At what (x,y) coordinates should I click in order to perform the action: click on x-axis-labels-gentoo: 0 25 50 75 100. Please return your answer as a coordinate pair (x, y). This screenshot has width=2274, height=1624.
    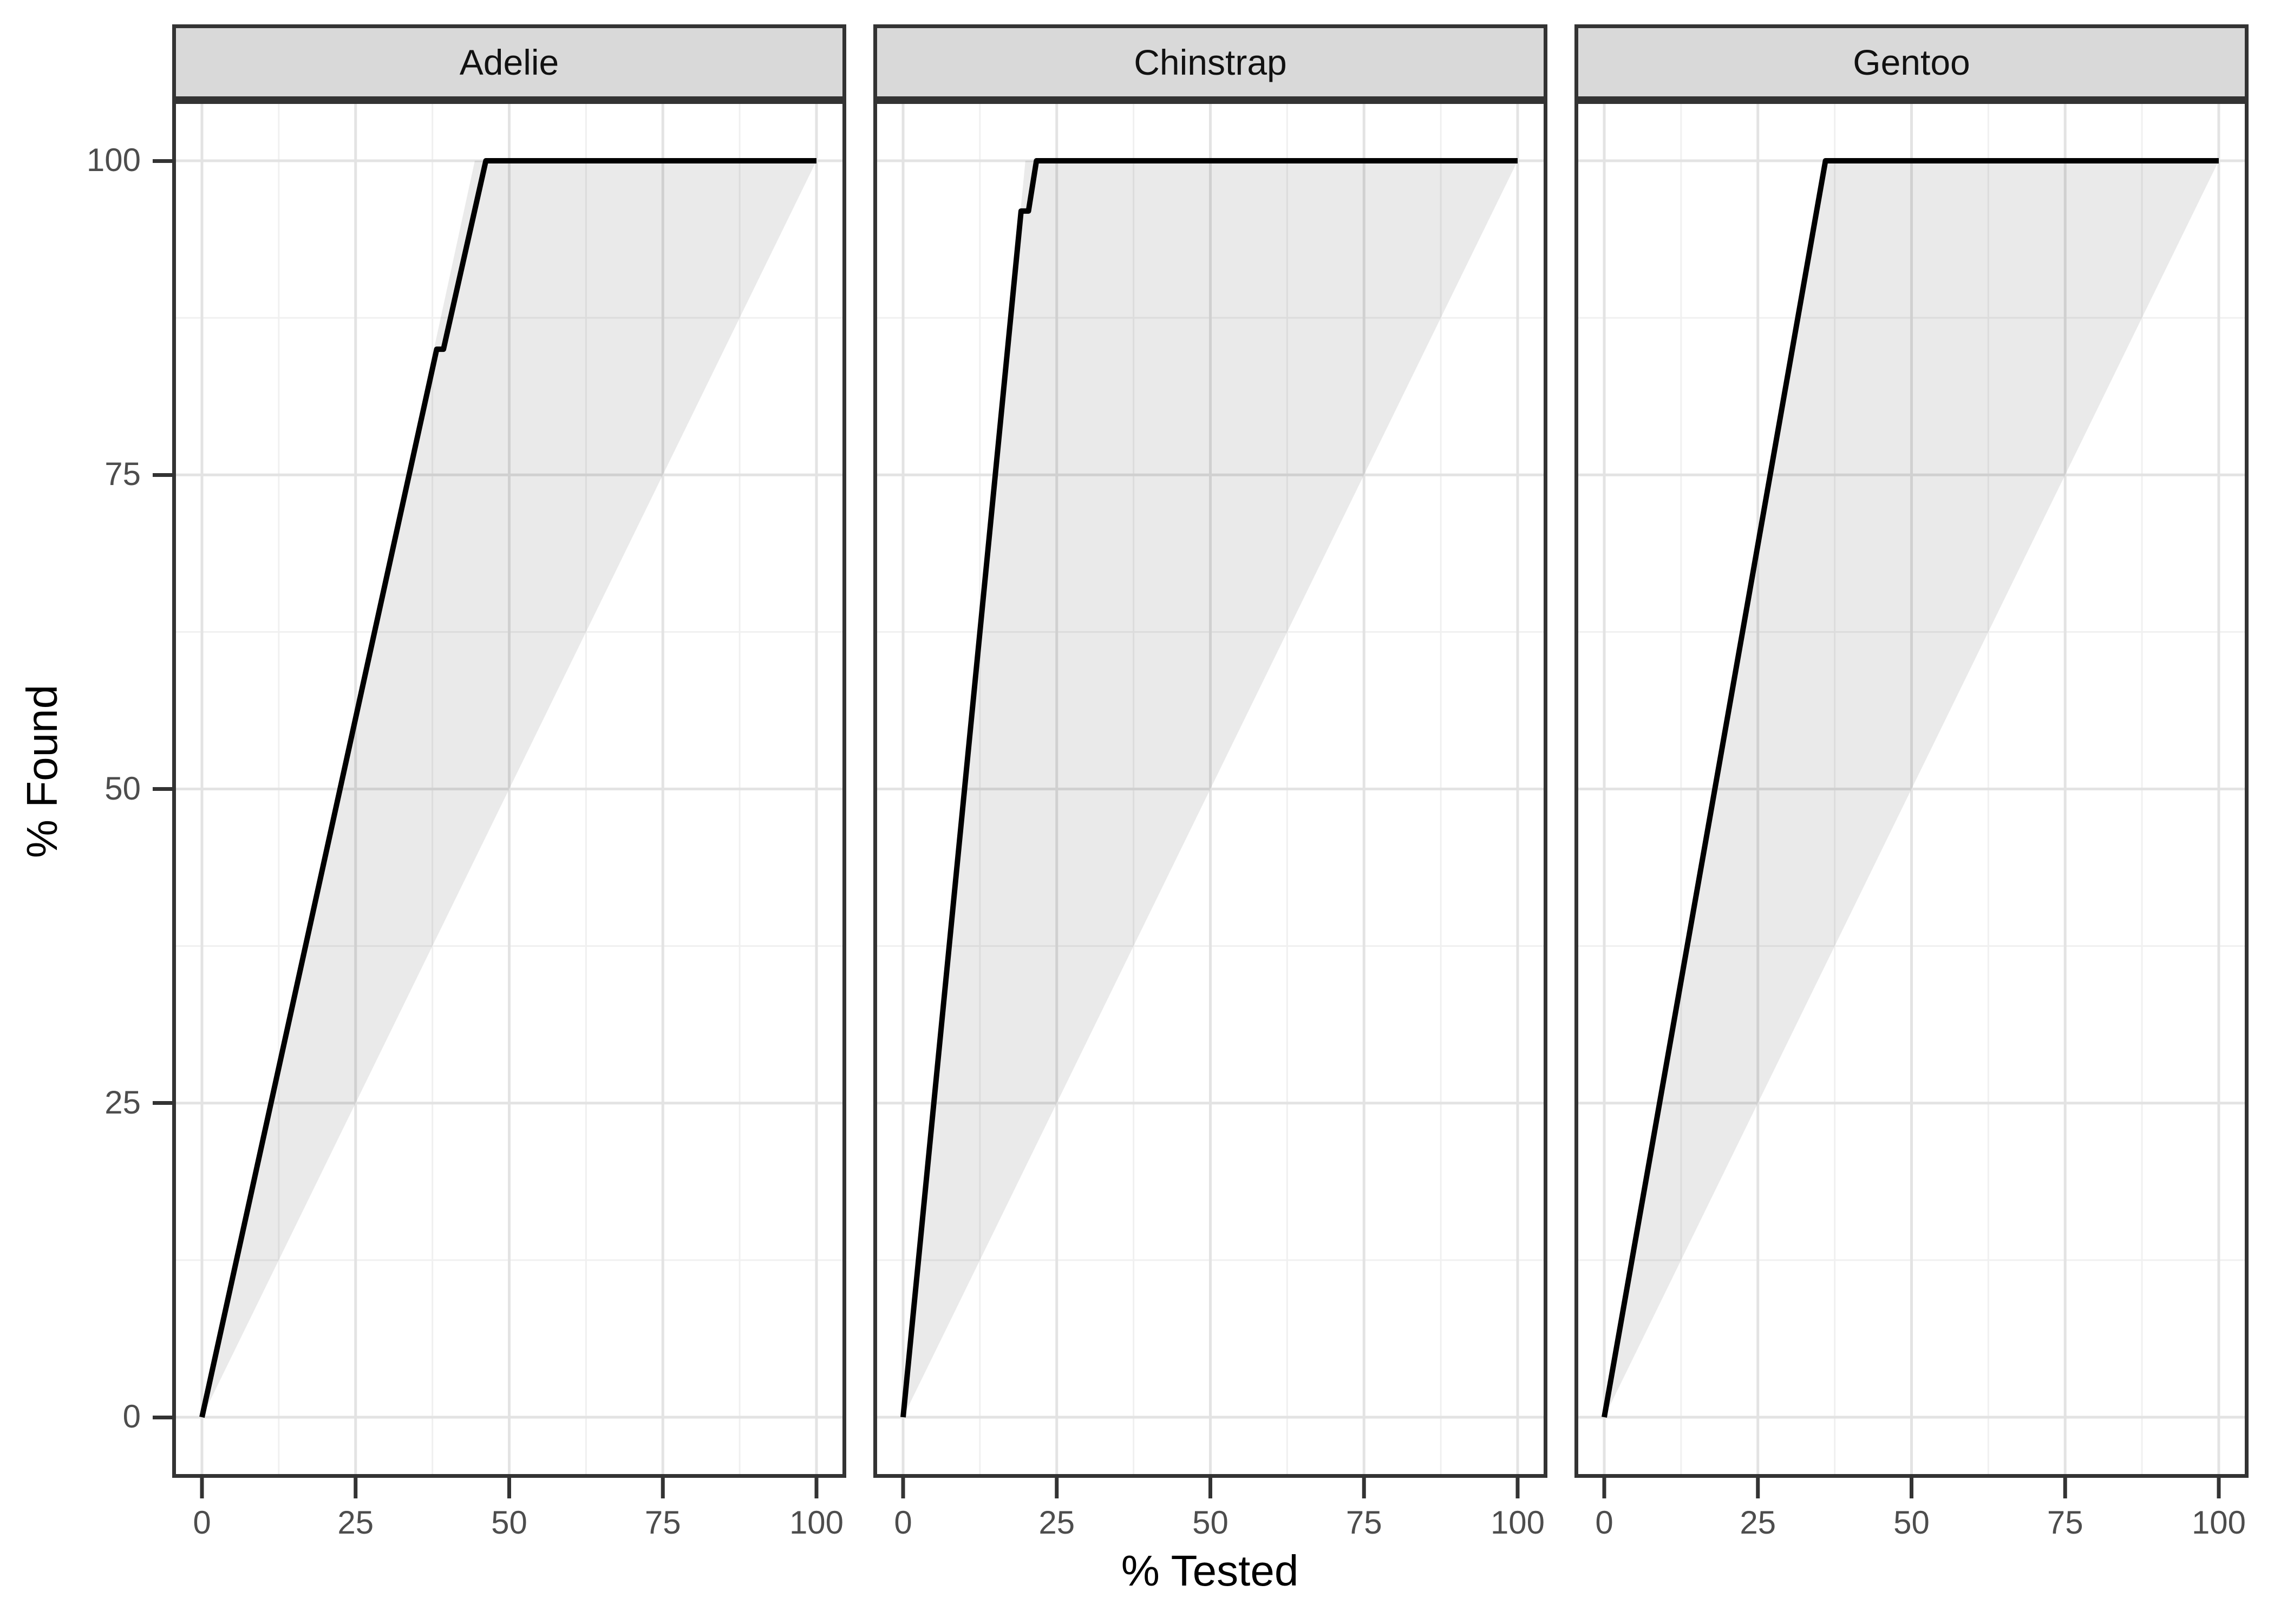
    Looking at the image, I should click on (1912, 1509).